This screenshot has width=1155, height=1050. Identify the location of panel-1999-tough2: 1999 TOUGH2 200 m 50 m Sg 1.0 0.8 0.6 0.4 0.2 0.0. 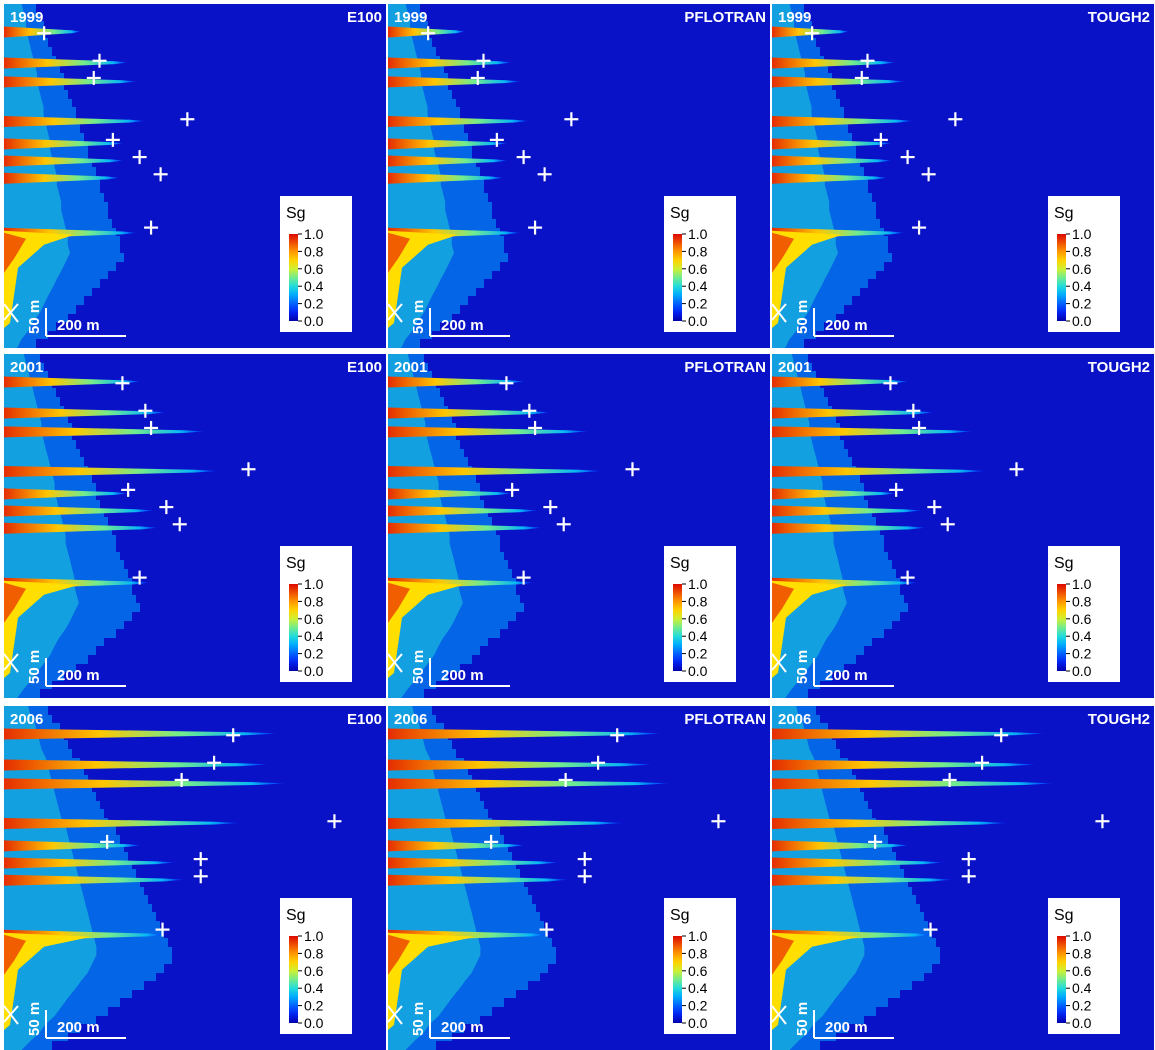
(963, 176).